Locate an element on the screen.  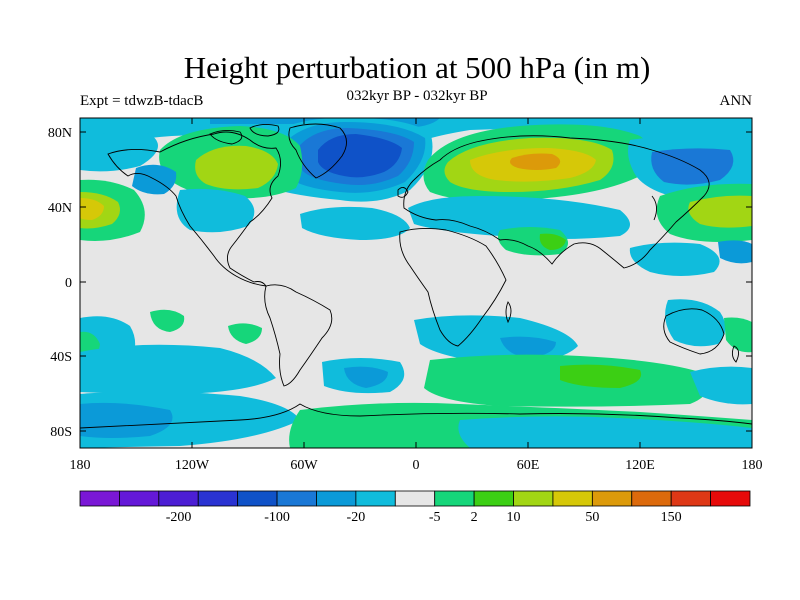
lon-tick-label: 0 is located at coordinates (416, 465).